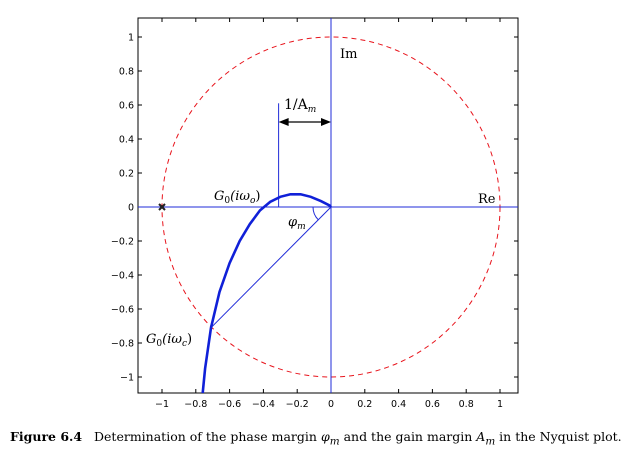 The height and width of the screenshot is (468, 638). Describe the element at coordinates (297, 404) in the screenshot. I see `x-tick-label: −0.2` at that location.